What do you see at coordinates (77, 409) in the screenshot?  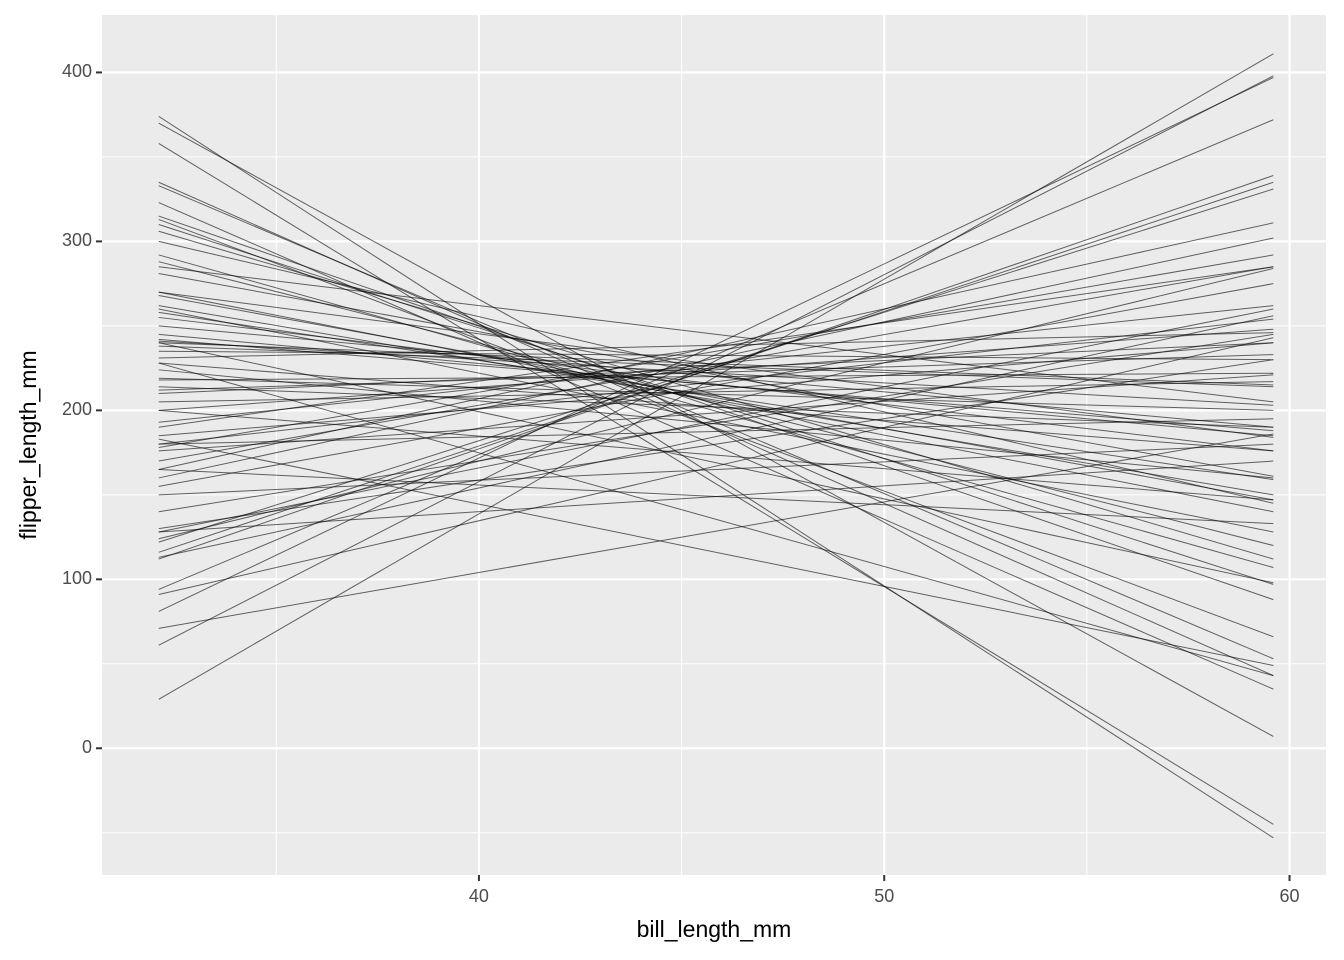 I see `y-tick-label: 200` at bounding box center [77, 409].